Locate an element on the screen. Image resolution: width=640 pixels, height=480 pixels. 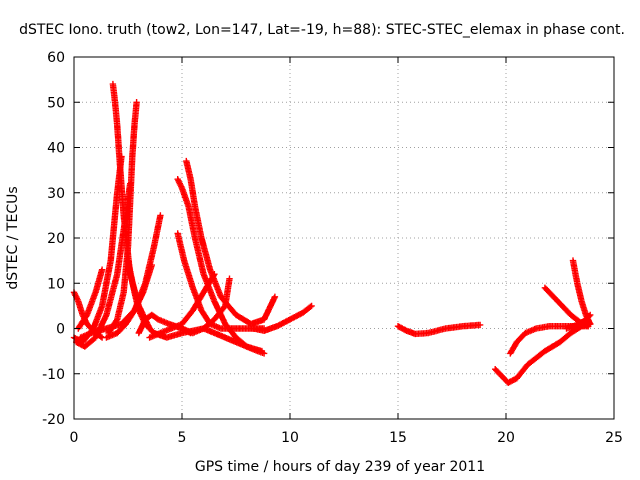
y-tick-label: 10 is located at coordinates (56, 284).